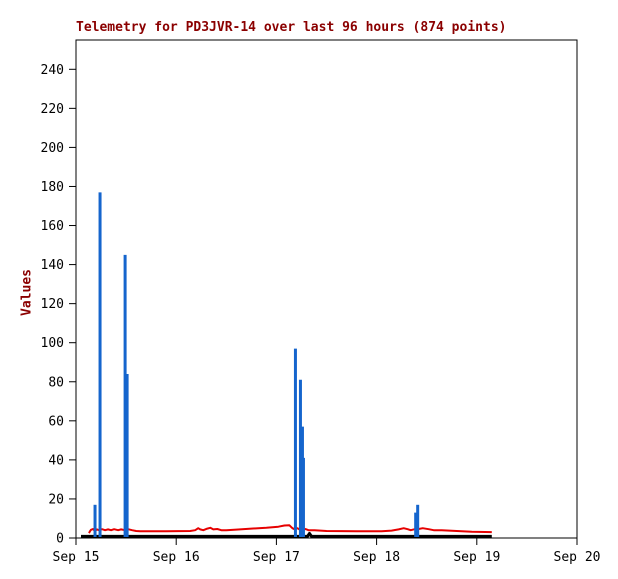  Describe the element at coordinates (27, 292) in the screenshot. I see `y-axis-label: Values` at that location.